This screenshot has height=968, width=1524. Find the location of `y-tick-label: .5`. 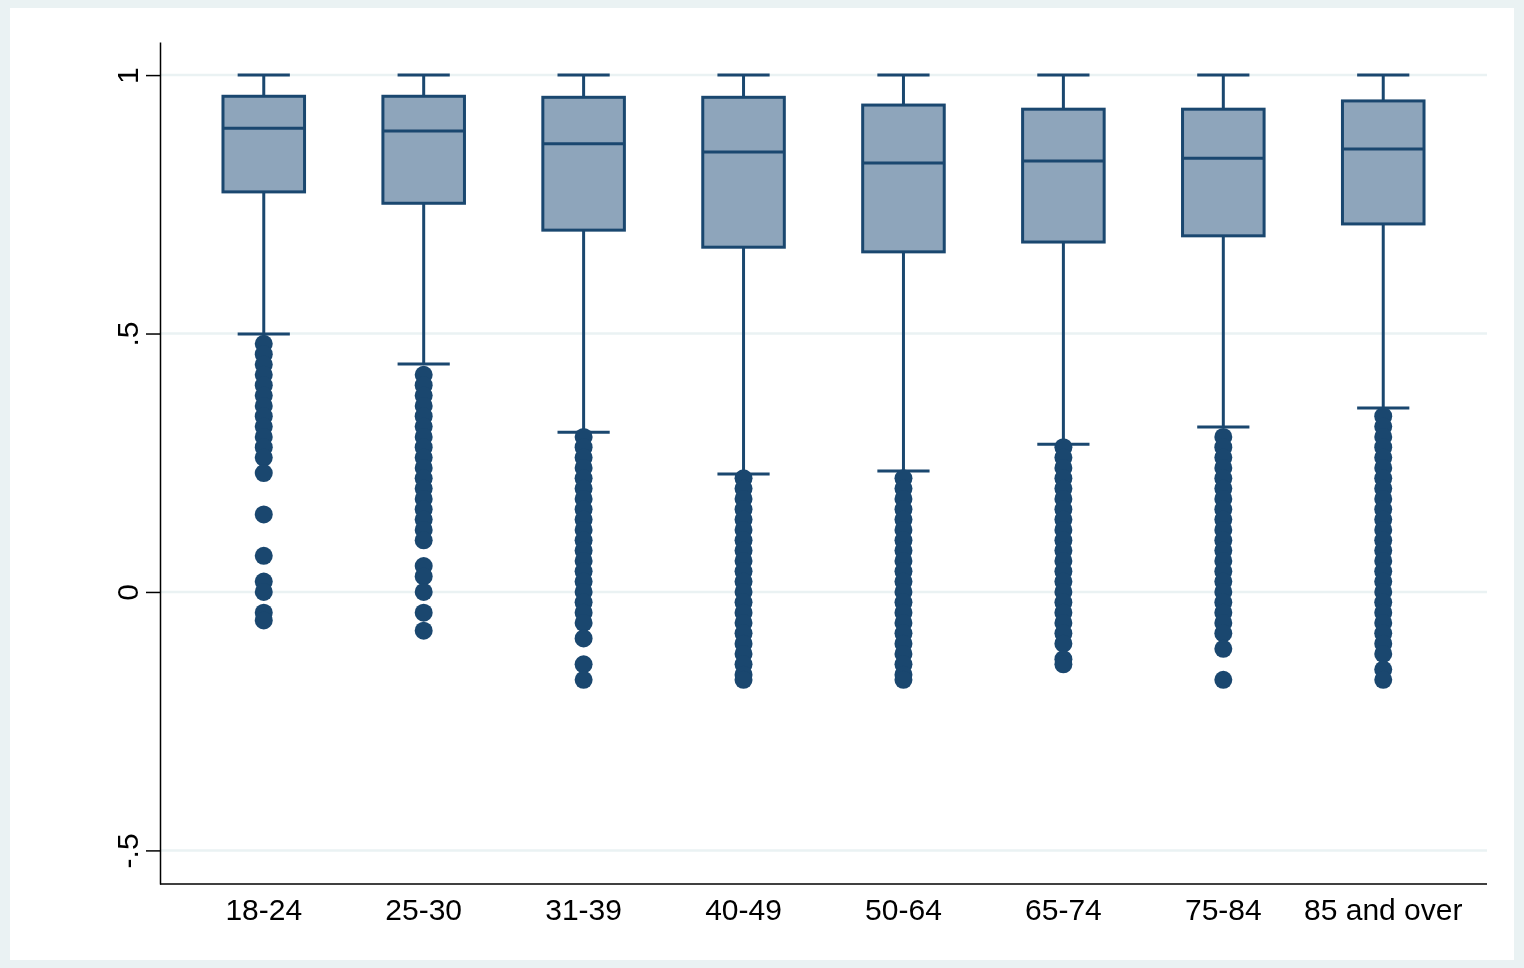

y-tick-label: .5 is located at coordinates (127, 334).